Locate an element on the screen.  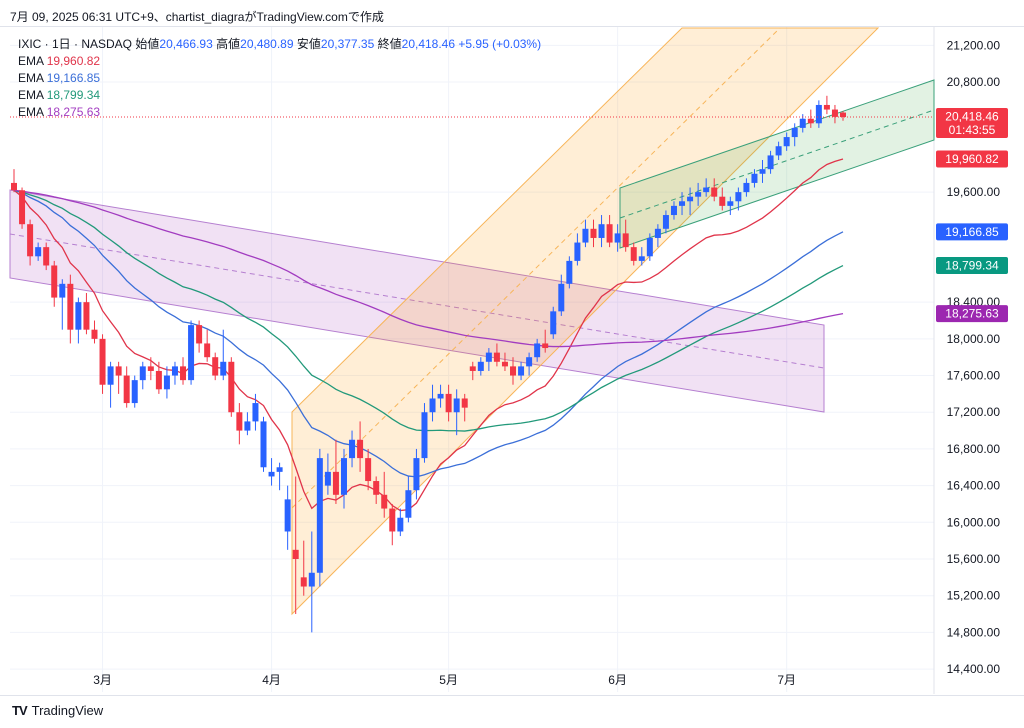
price-badge: 19,960.82 is located at coordinates (972, 159).